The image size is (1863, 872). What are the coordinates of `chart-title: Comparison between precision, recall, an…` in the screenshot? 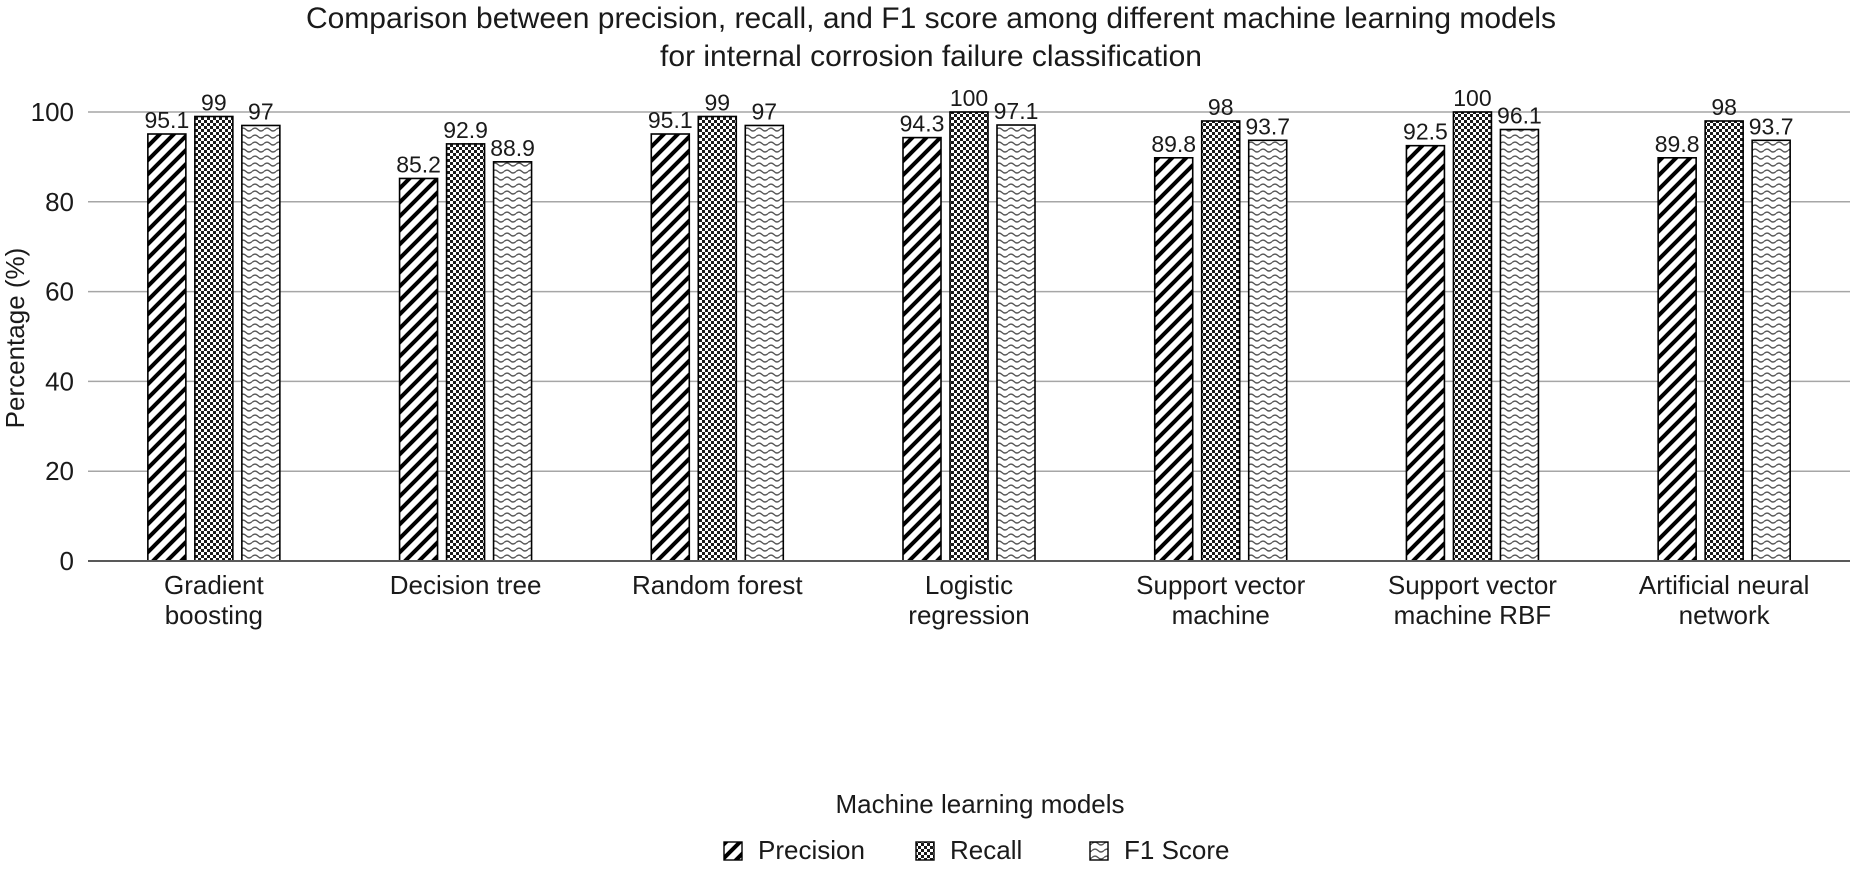 It's located at (931, 37).